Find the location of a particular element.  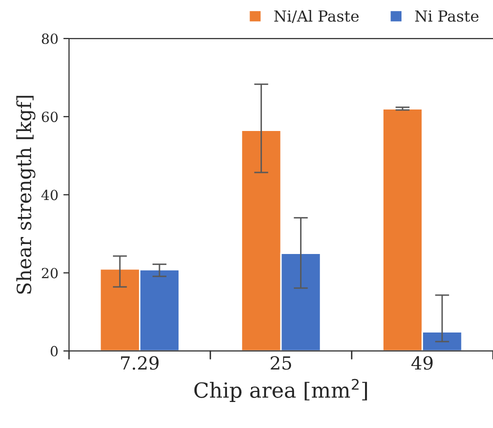

y-tick-label: 0 is located at coordinates (54, 351).